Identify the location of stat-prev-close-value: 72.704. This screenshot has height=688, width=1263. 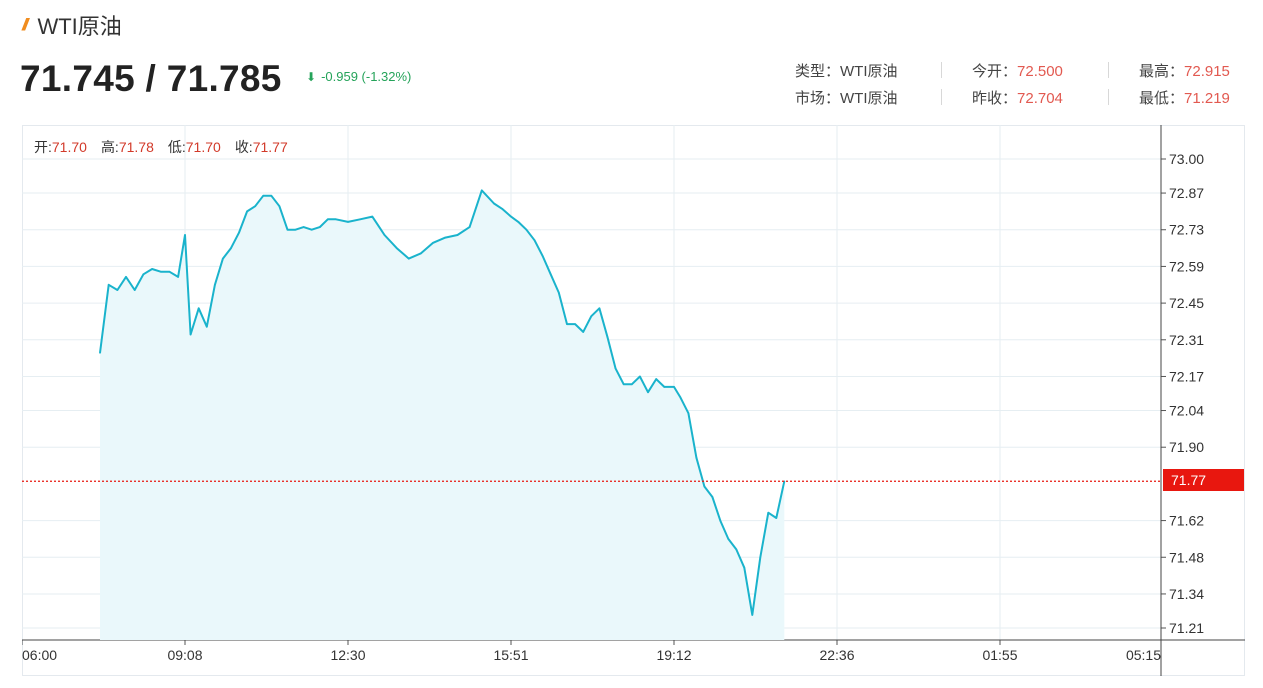
(1040, 98).